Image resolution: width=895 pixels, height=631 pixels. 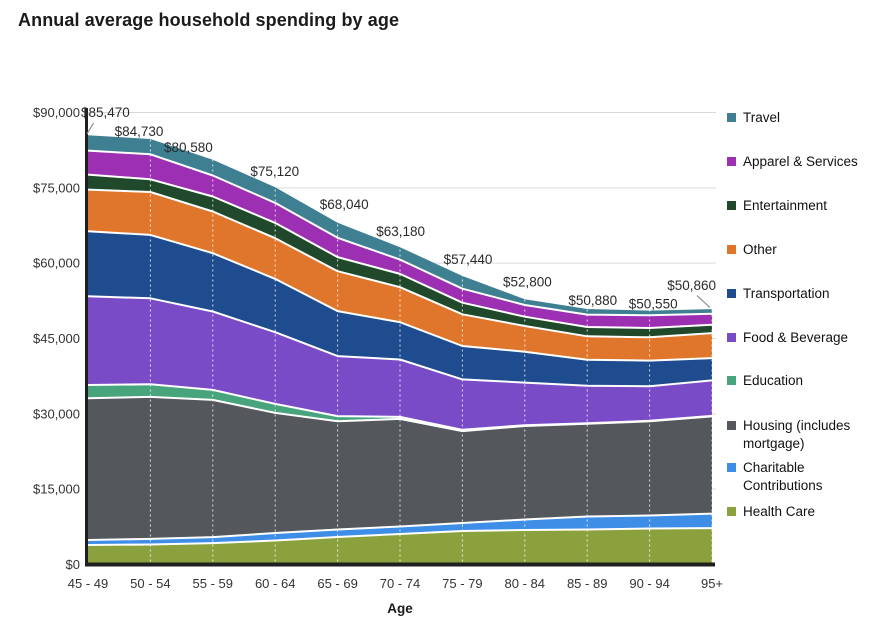 I want to click on legend-label: Food & Beverage, so click(x=796, y=337).